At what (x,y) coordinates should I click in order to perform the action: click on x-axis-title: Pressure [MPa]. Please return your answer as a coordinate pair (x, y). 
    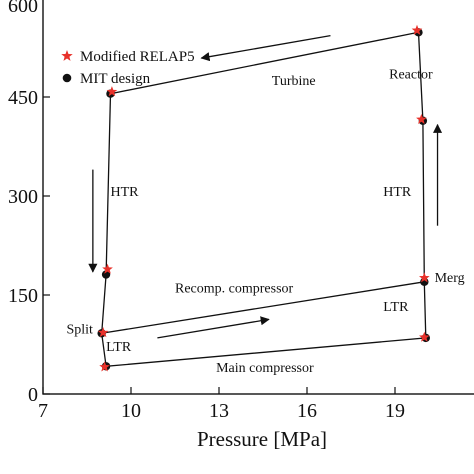
    Looking at the image, I should click on (262, 439).